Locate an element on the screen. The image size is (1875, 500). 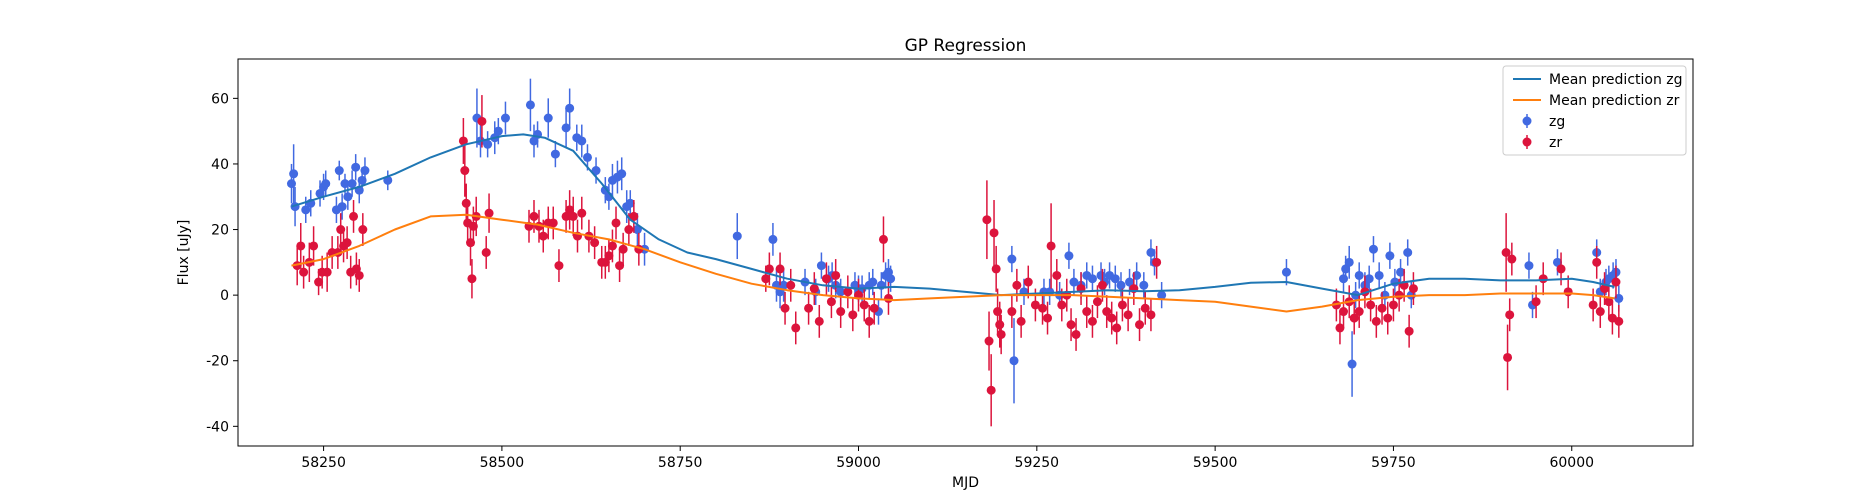
y-axis-label: Flux [uJy] is located at coordinates (184, 253).